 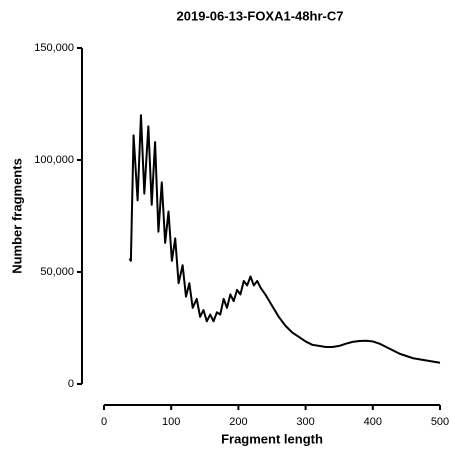 I want to click on y-axis-label: Number fragments, so click(x=16, y=216).